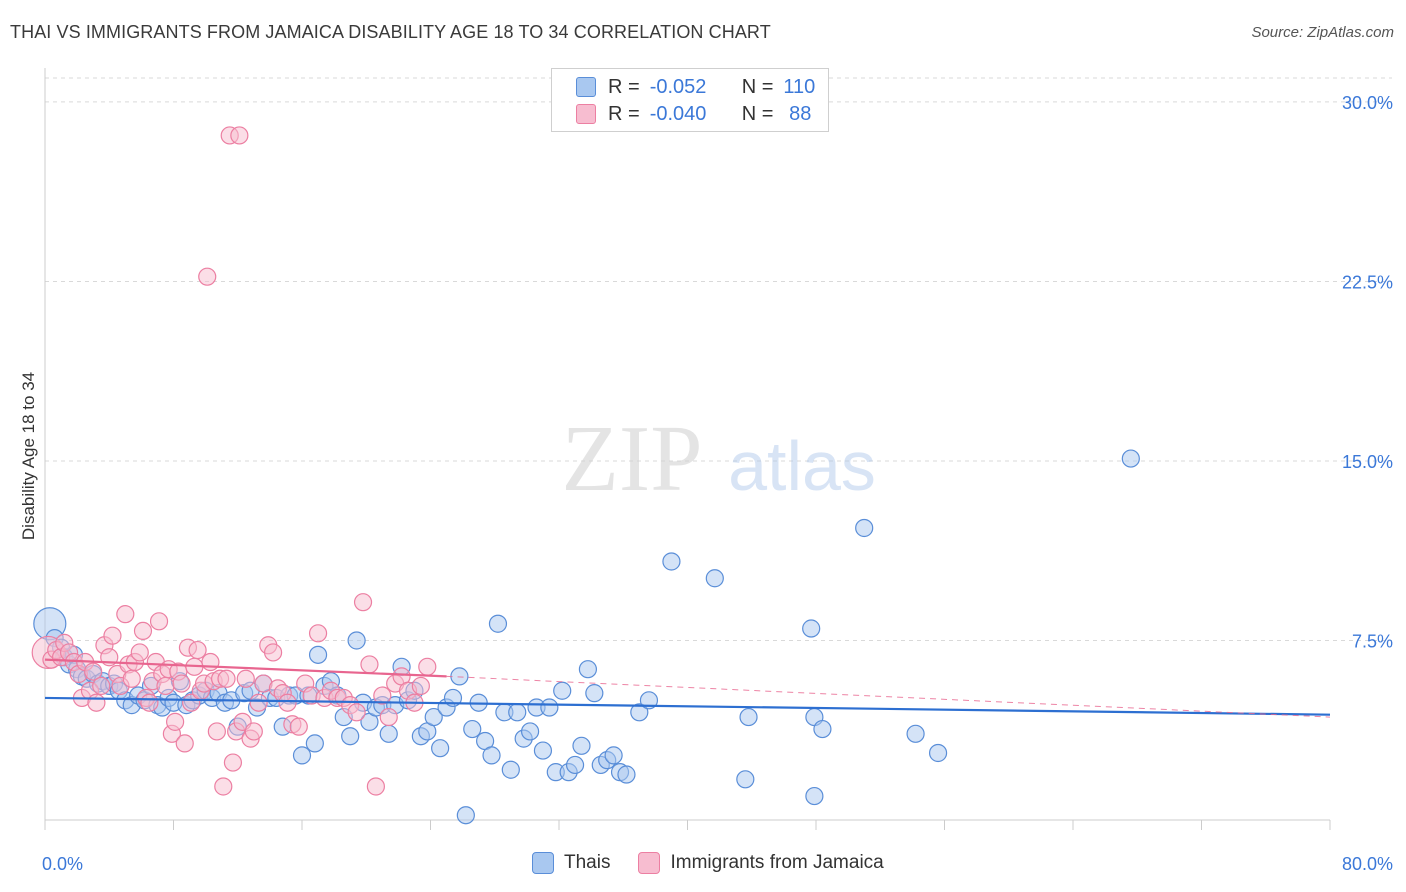  Describe the element at coordinates (777, 862) in the screenshot. I see `legend-label-jamaica: Immigrants from Jamaica` at that location.